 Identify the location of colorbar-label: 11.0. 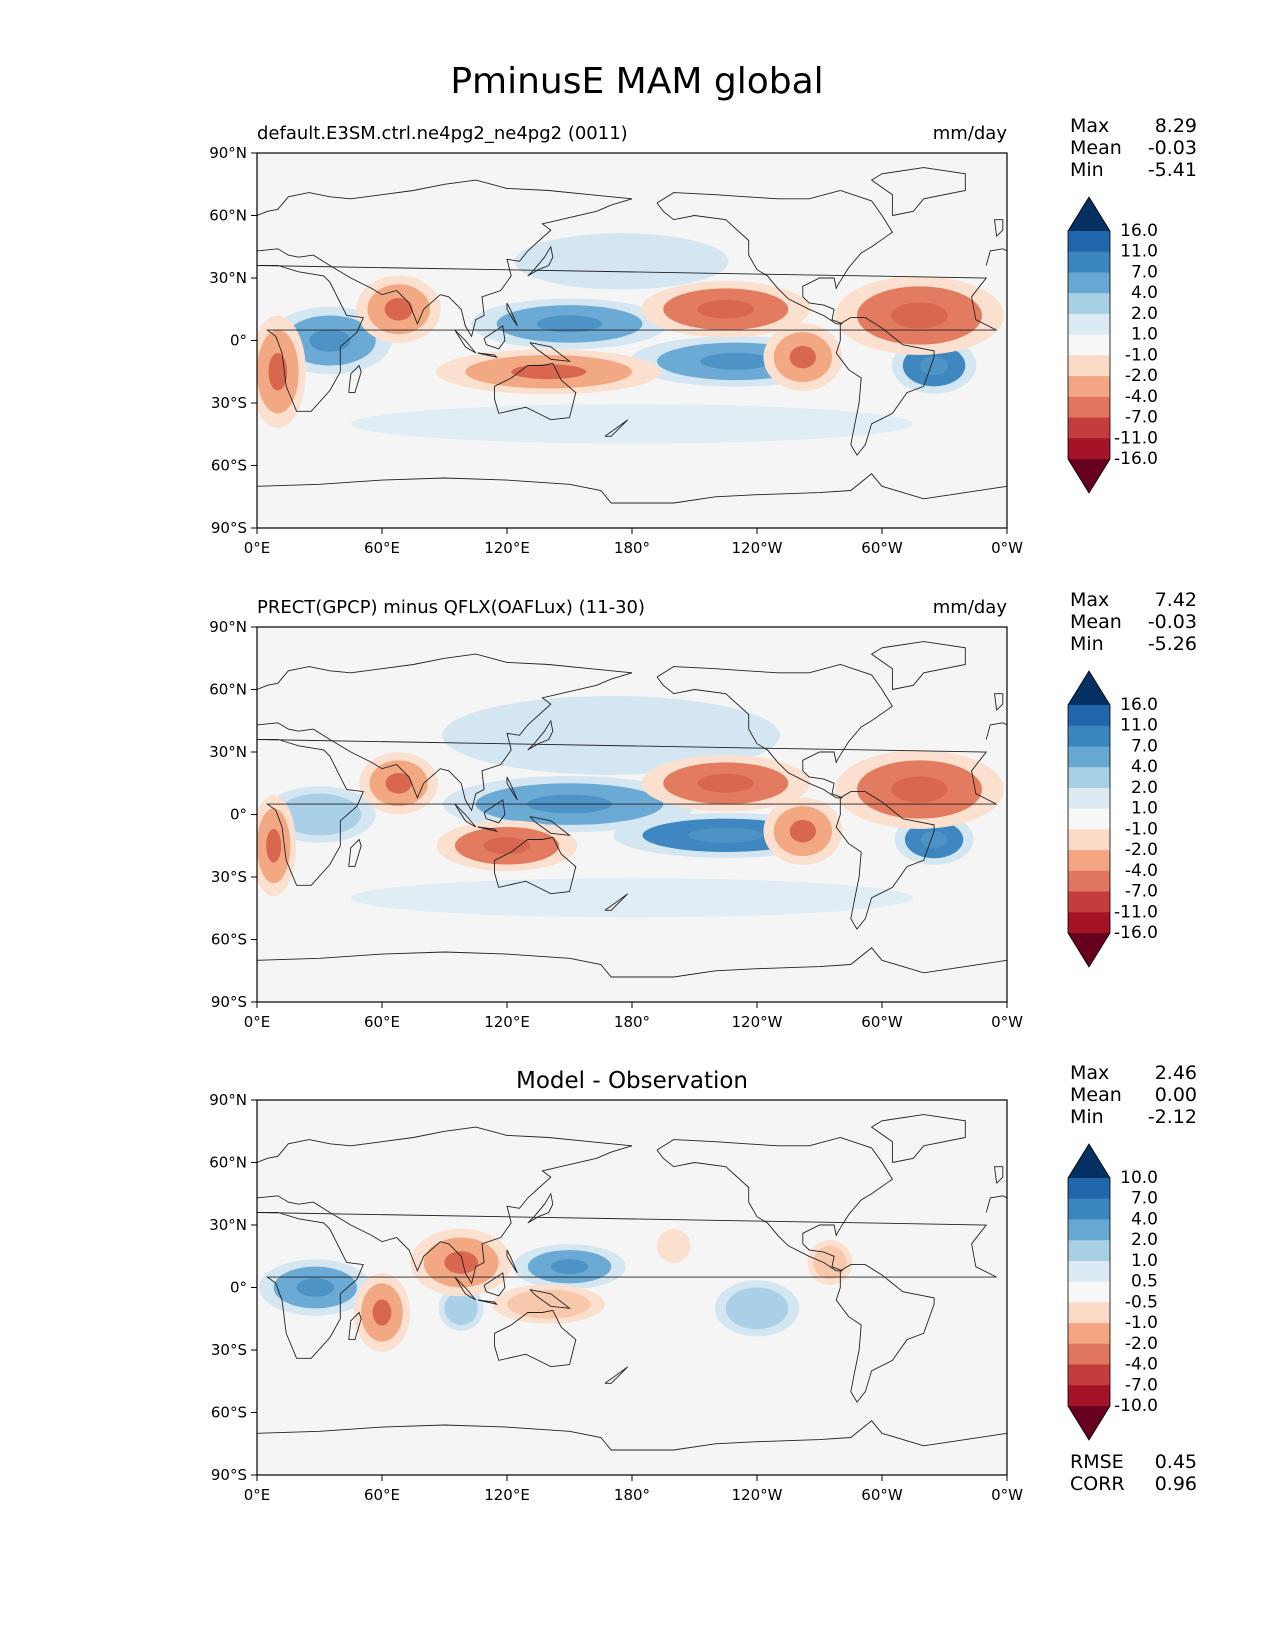
(1139, 726).